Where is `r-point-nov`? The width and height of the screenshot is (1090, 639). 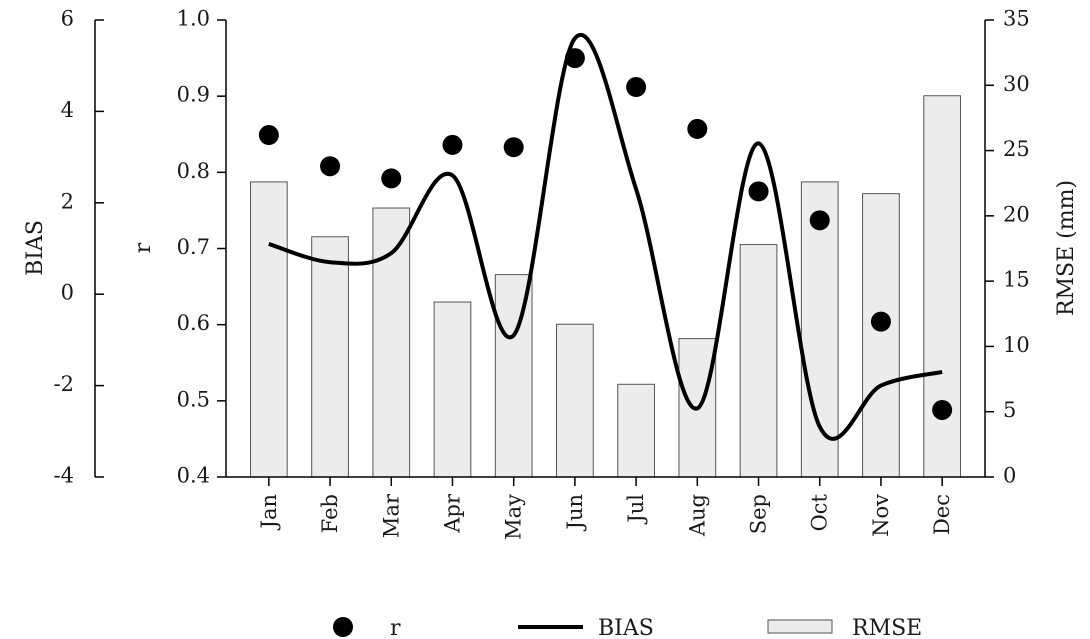
r-point-nov is located at coordinates (880, 321).